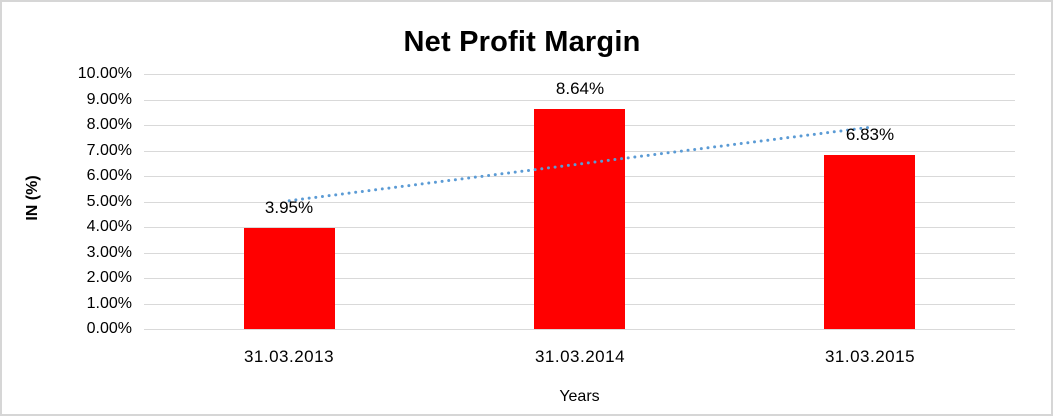 The height and width of the screenshot is (416, 1053). Describe the element at coordinates (870, 134) in the screenshot. I see `bar-value-label: 6.83%` at that location.